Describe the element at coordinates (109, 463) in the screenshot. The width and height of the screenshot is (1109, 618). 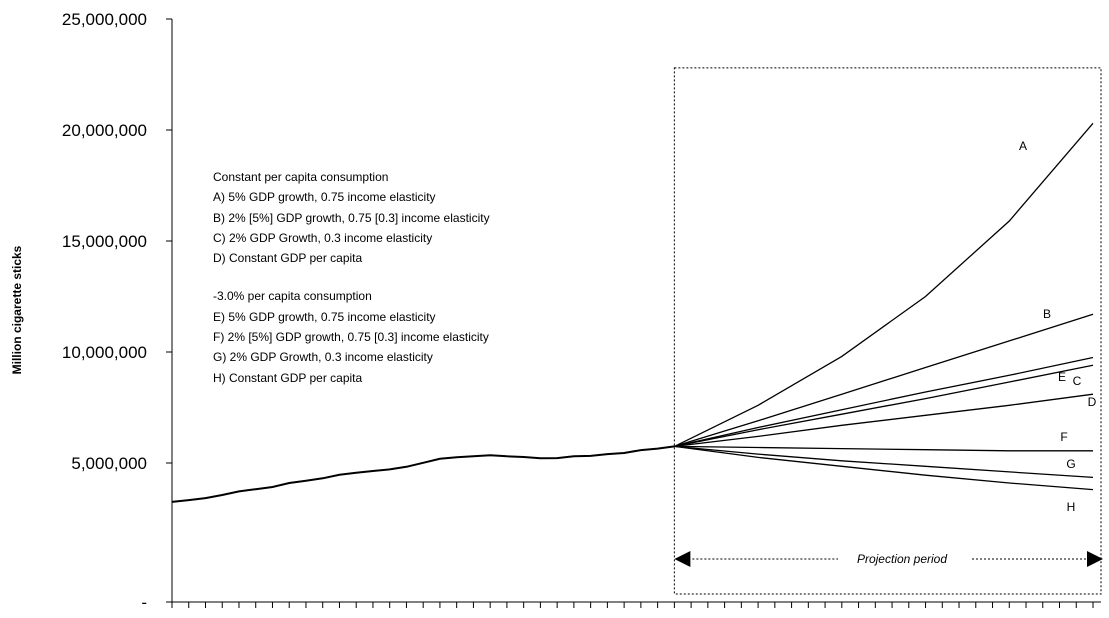
I see `y-tick-label: 5,000,000` at that location.